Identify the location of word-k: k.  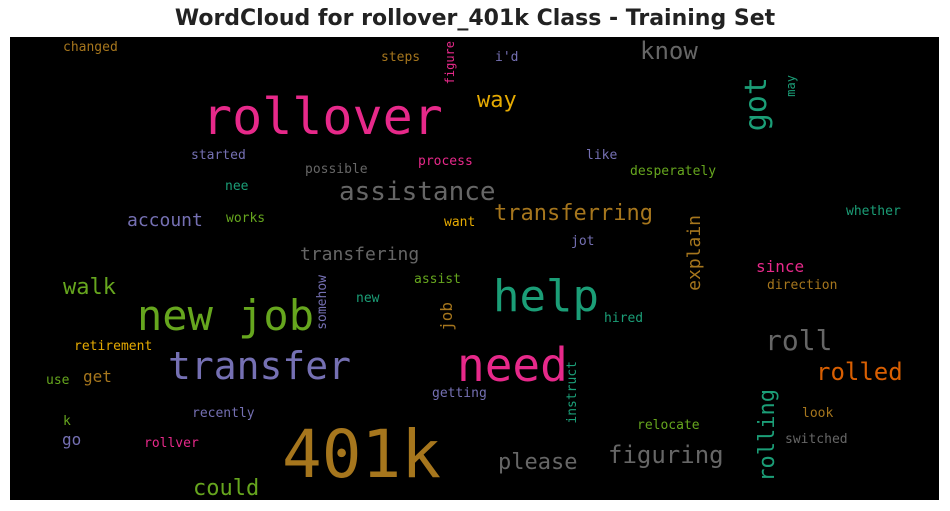
(67, 421).